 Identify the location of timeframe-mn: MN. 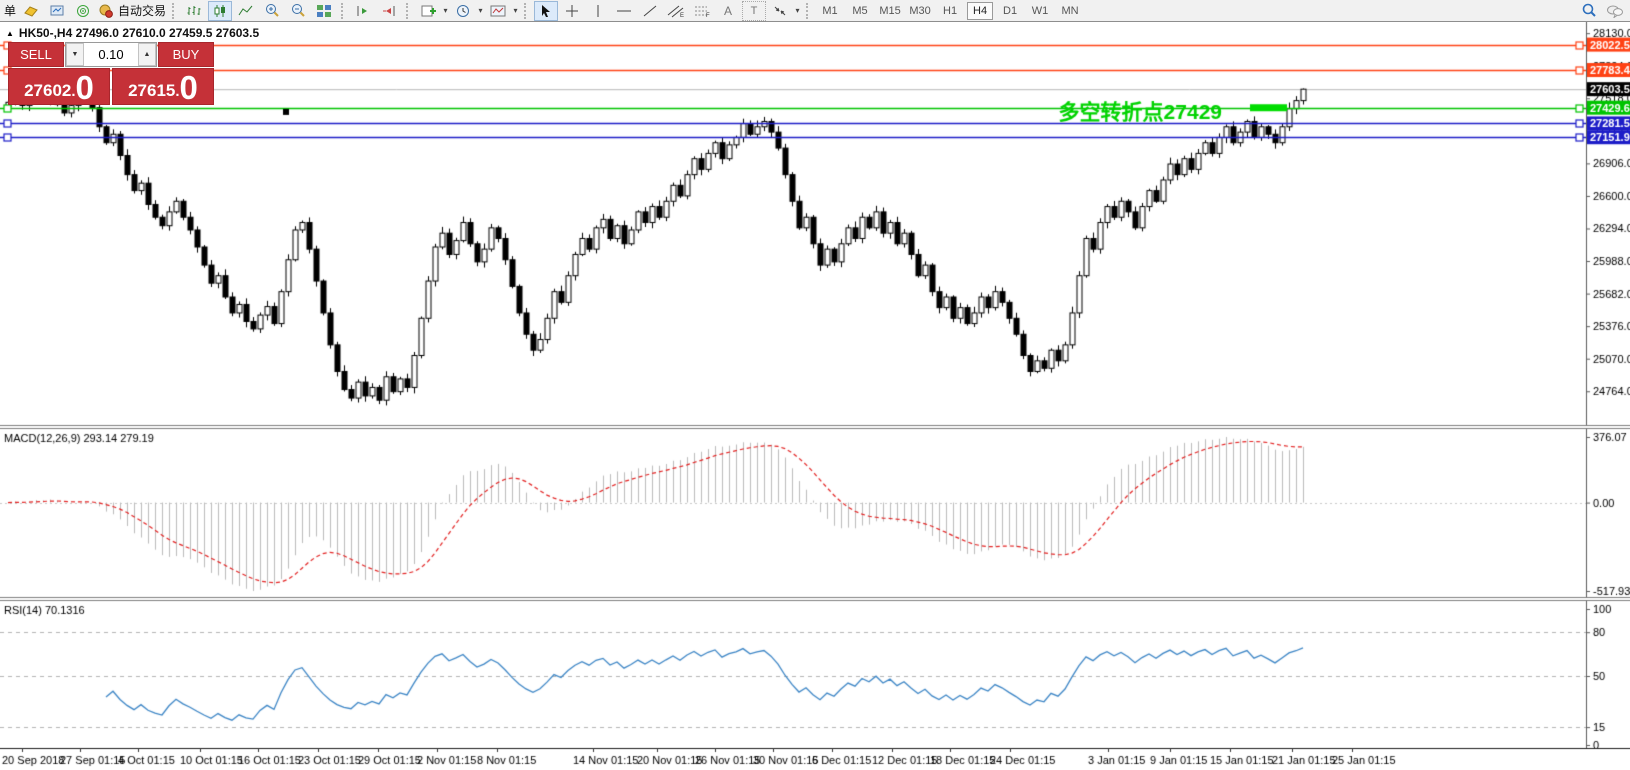
(1070, 10).